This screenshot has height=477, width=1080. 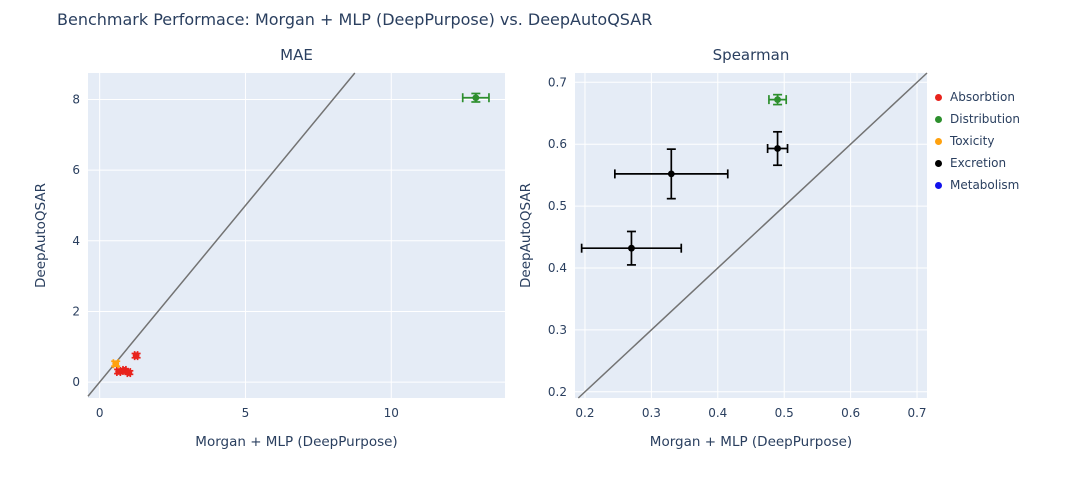 I want to click on legend-item-label: Excretion, so click(x=978, y=163).